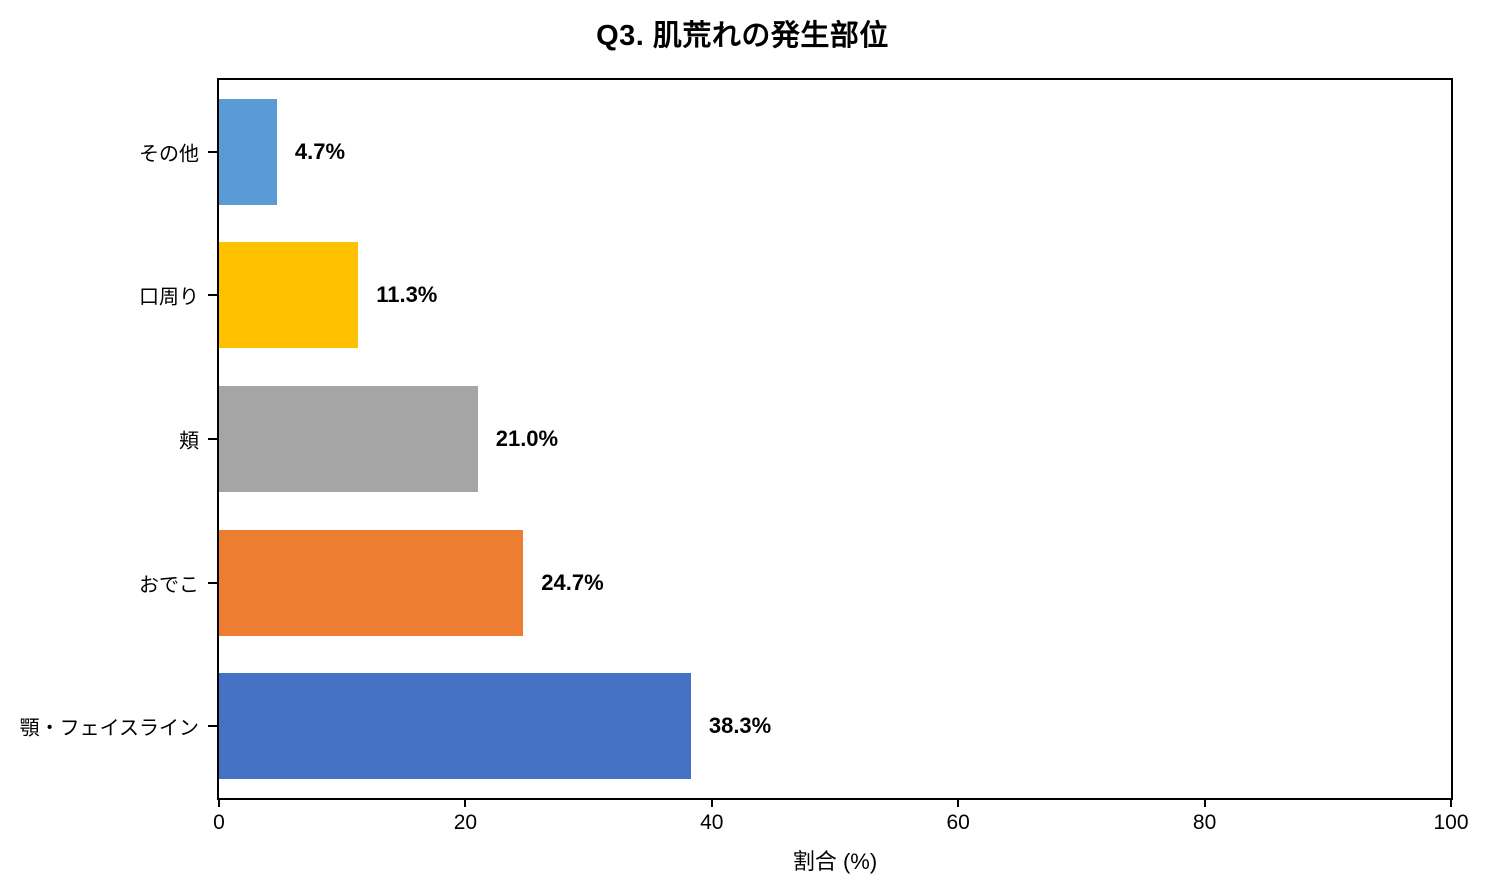 The image size is (1485, 881). Describe the element at coordinates (169, 154) in the screenshot. I see `y-tick-label: その他` at that location.